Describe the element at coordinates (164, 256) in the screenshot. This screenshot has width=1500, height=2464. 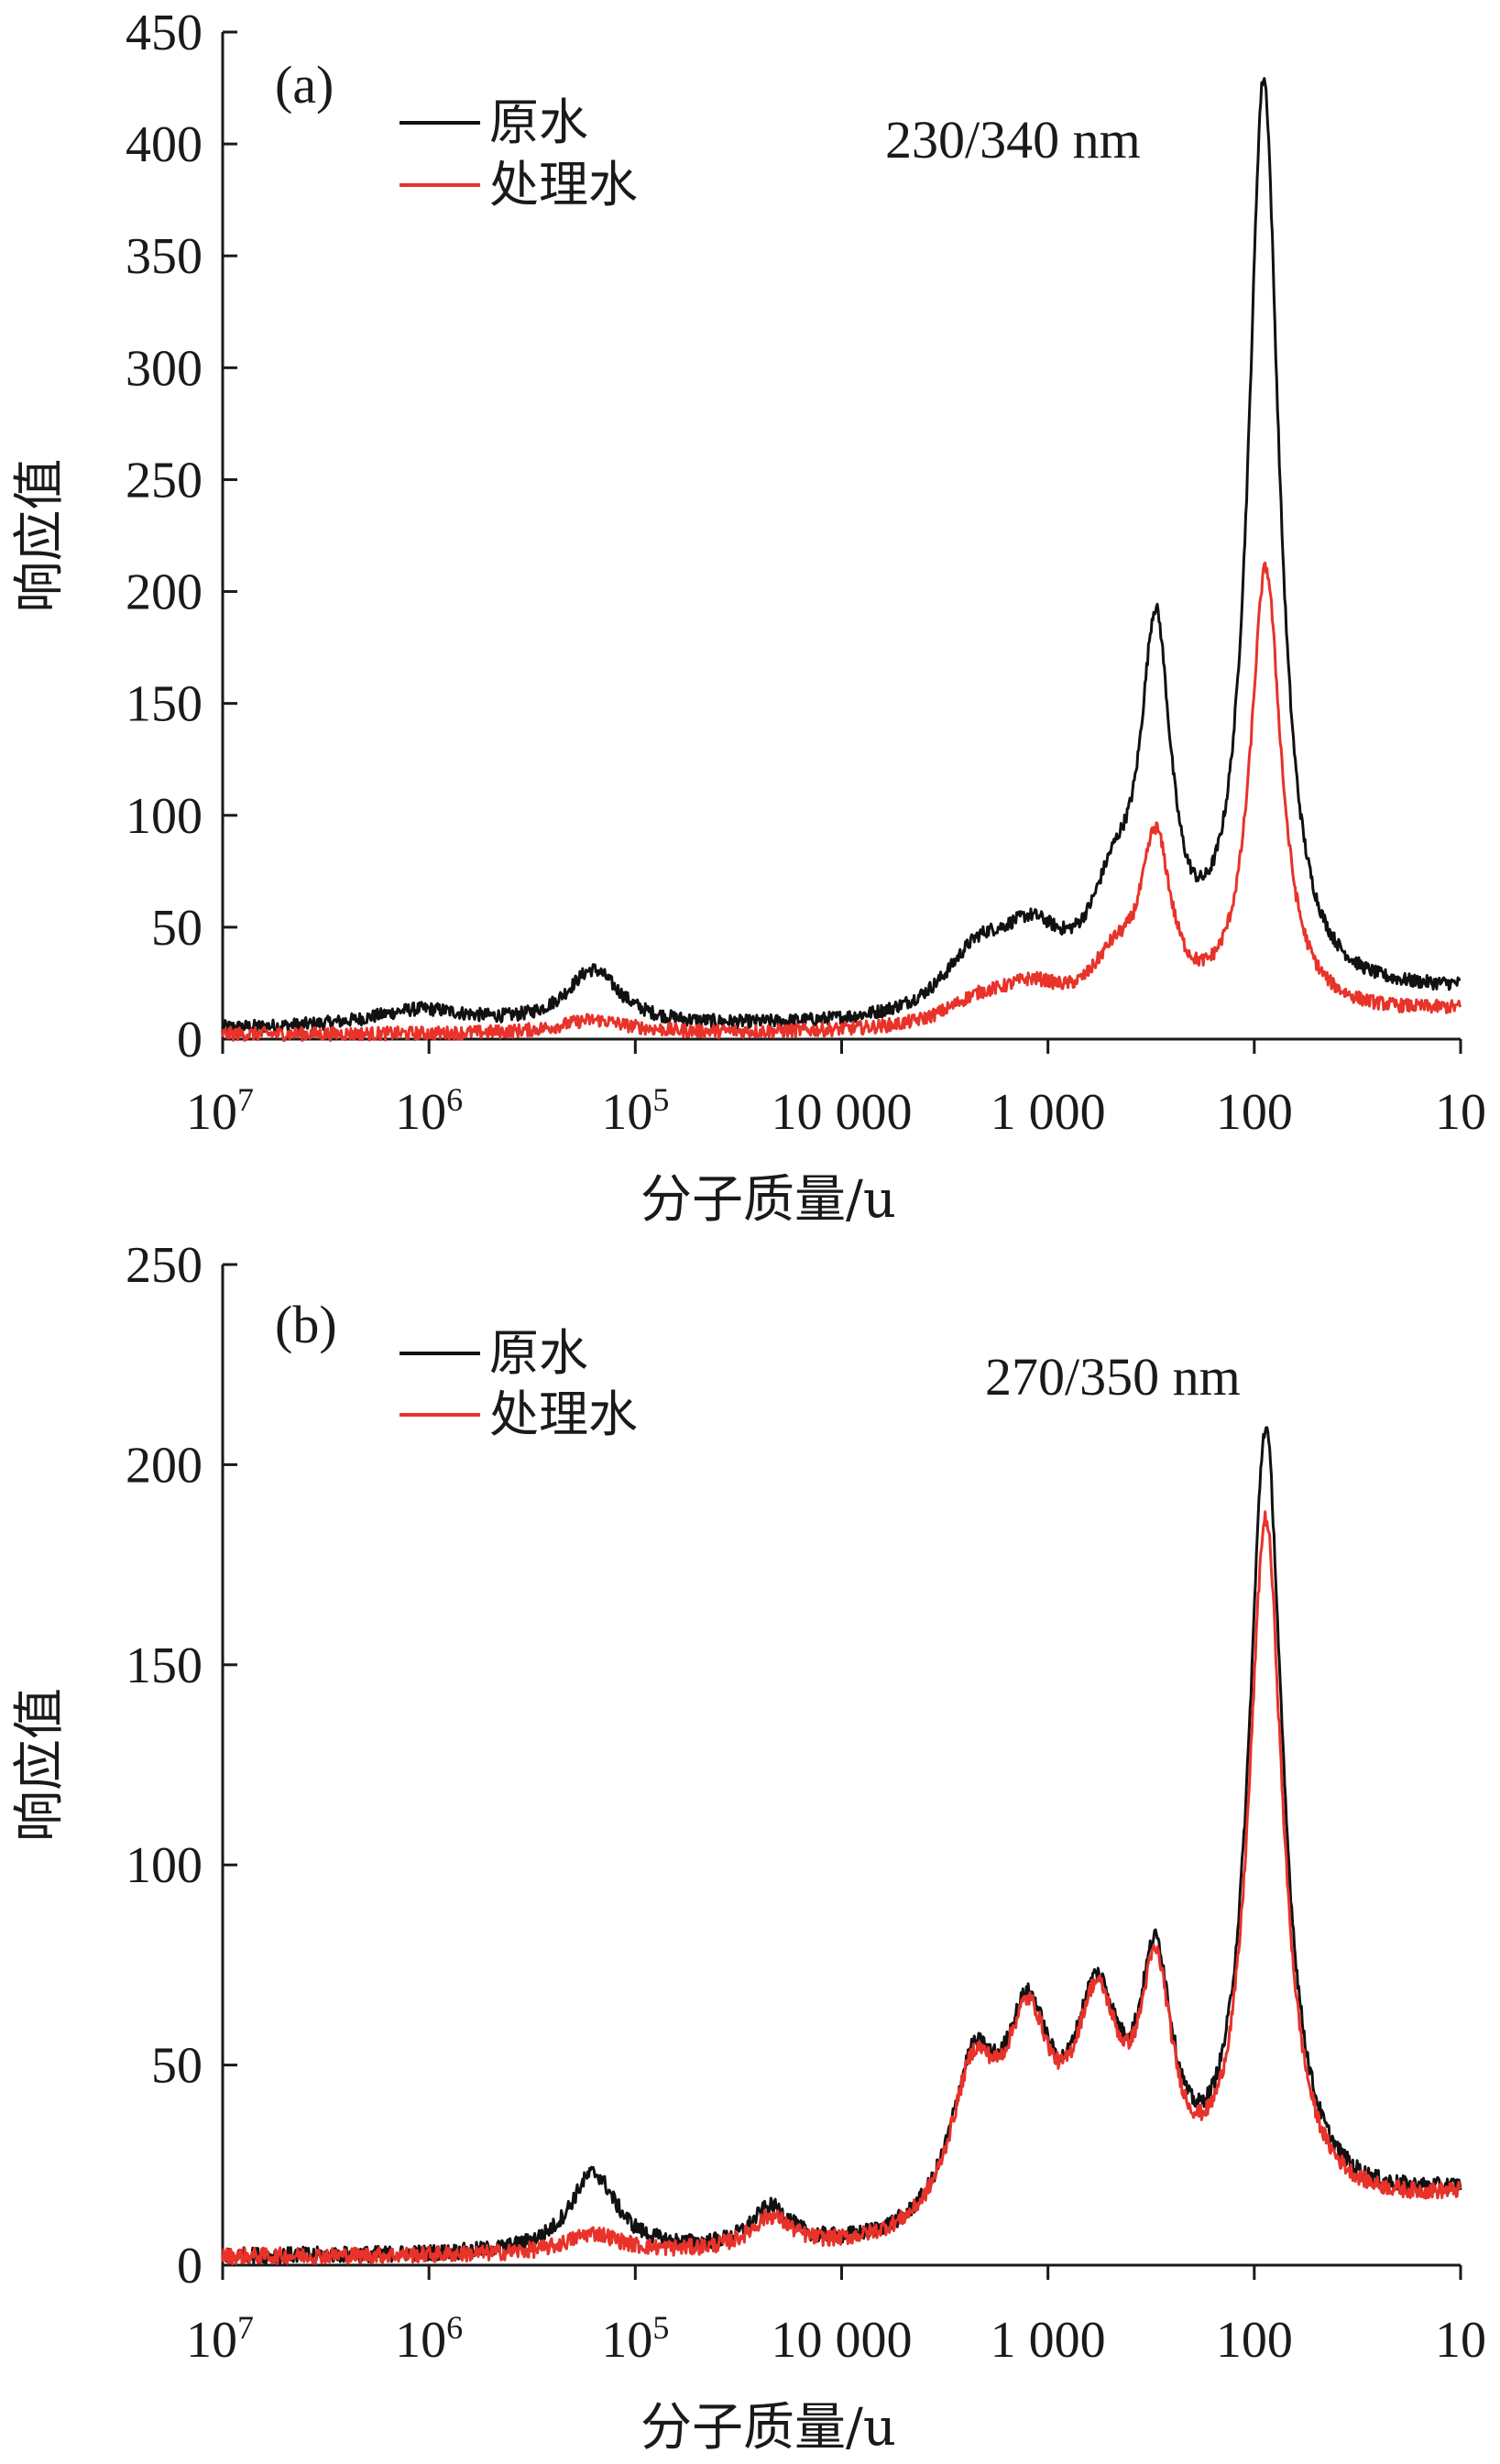
I see `y-tick-label: 350` at that location.